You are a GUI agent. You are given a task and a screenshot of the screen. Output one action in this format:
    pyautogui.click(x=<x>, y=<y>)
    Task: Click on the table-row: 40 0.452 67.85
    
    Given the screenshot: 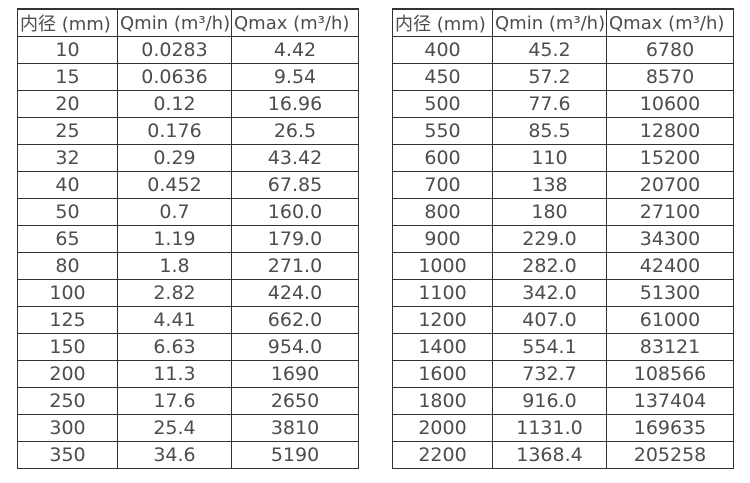 What is the action you would take?
    pyautogui.click(x=188, y=185)
    